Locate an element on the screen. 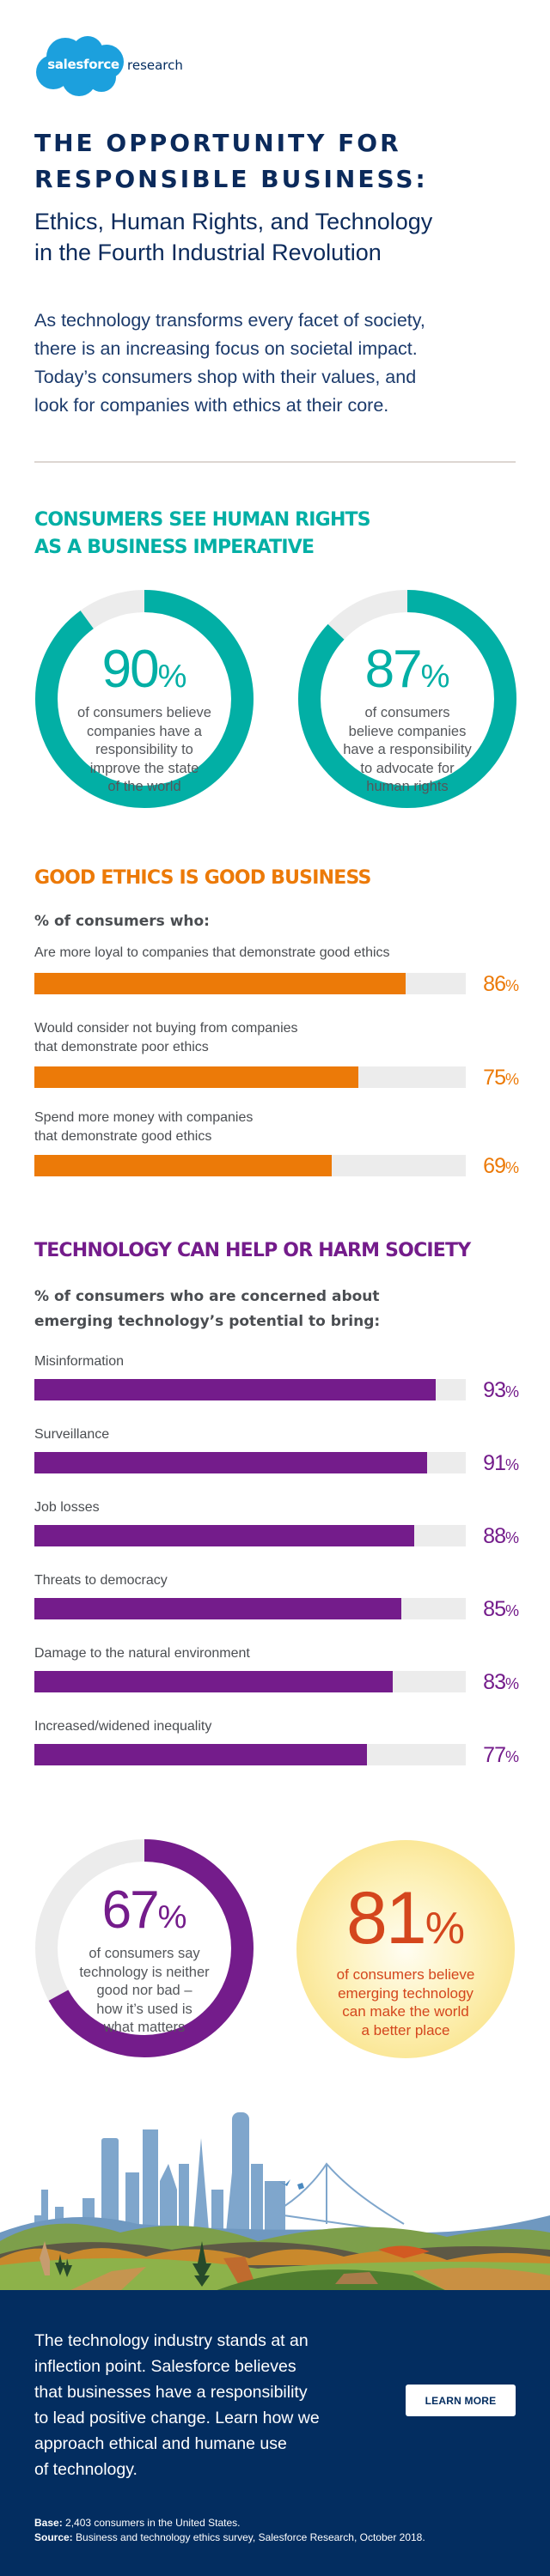 This screenshot has height=2576, width=550. desc-line: have a responsibility is located at coordinates (407, 749).